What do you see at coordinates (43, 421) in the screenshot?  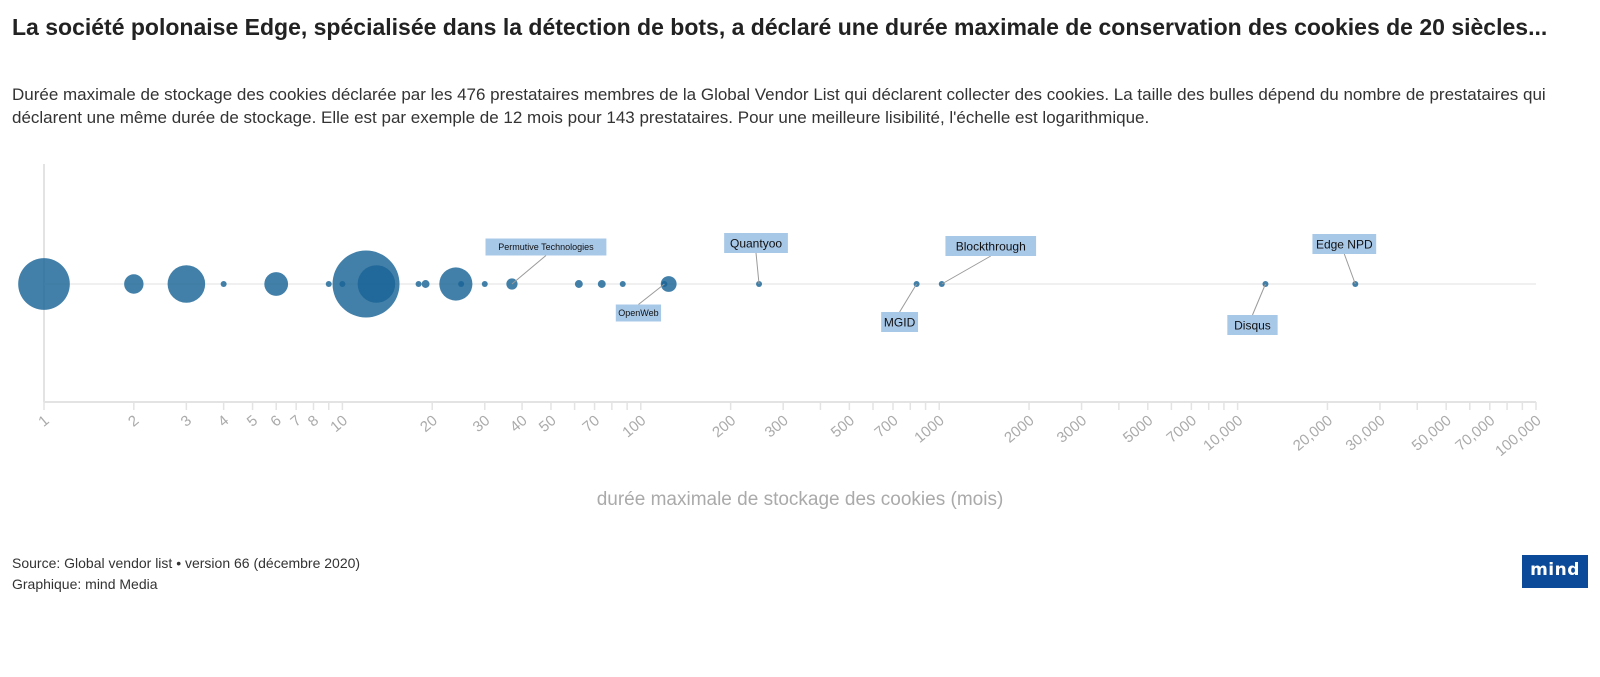 I see `x-tick-label: 1` at bounding box center [43, 421].